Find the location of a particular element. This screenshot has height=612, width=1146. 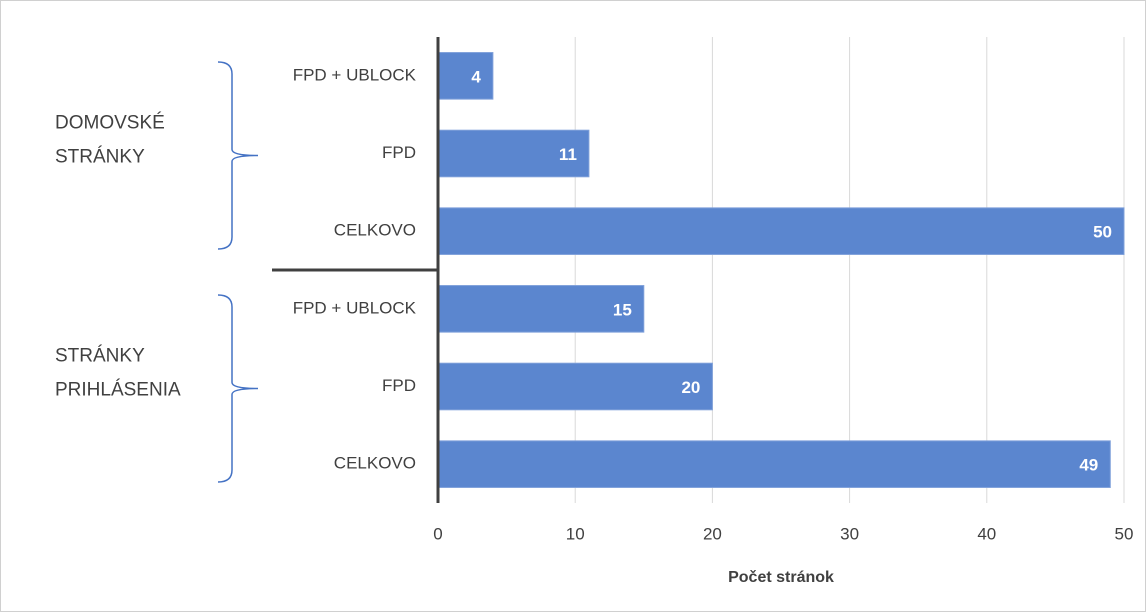

x-tick-label: 20 is located at coordinates (712, 533).